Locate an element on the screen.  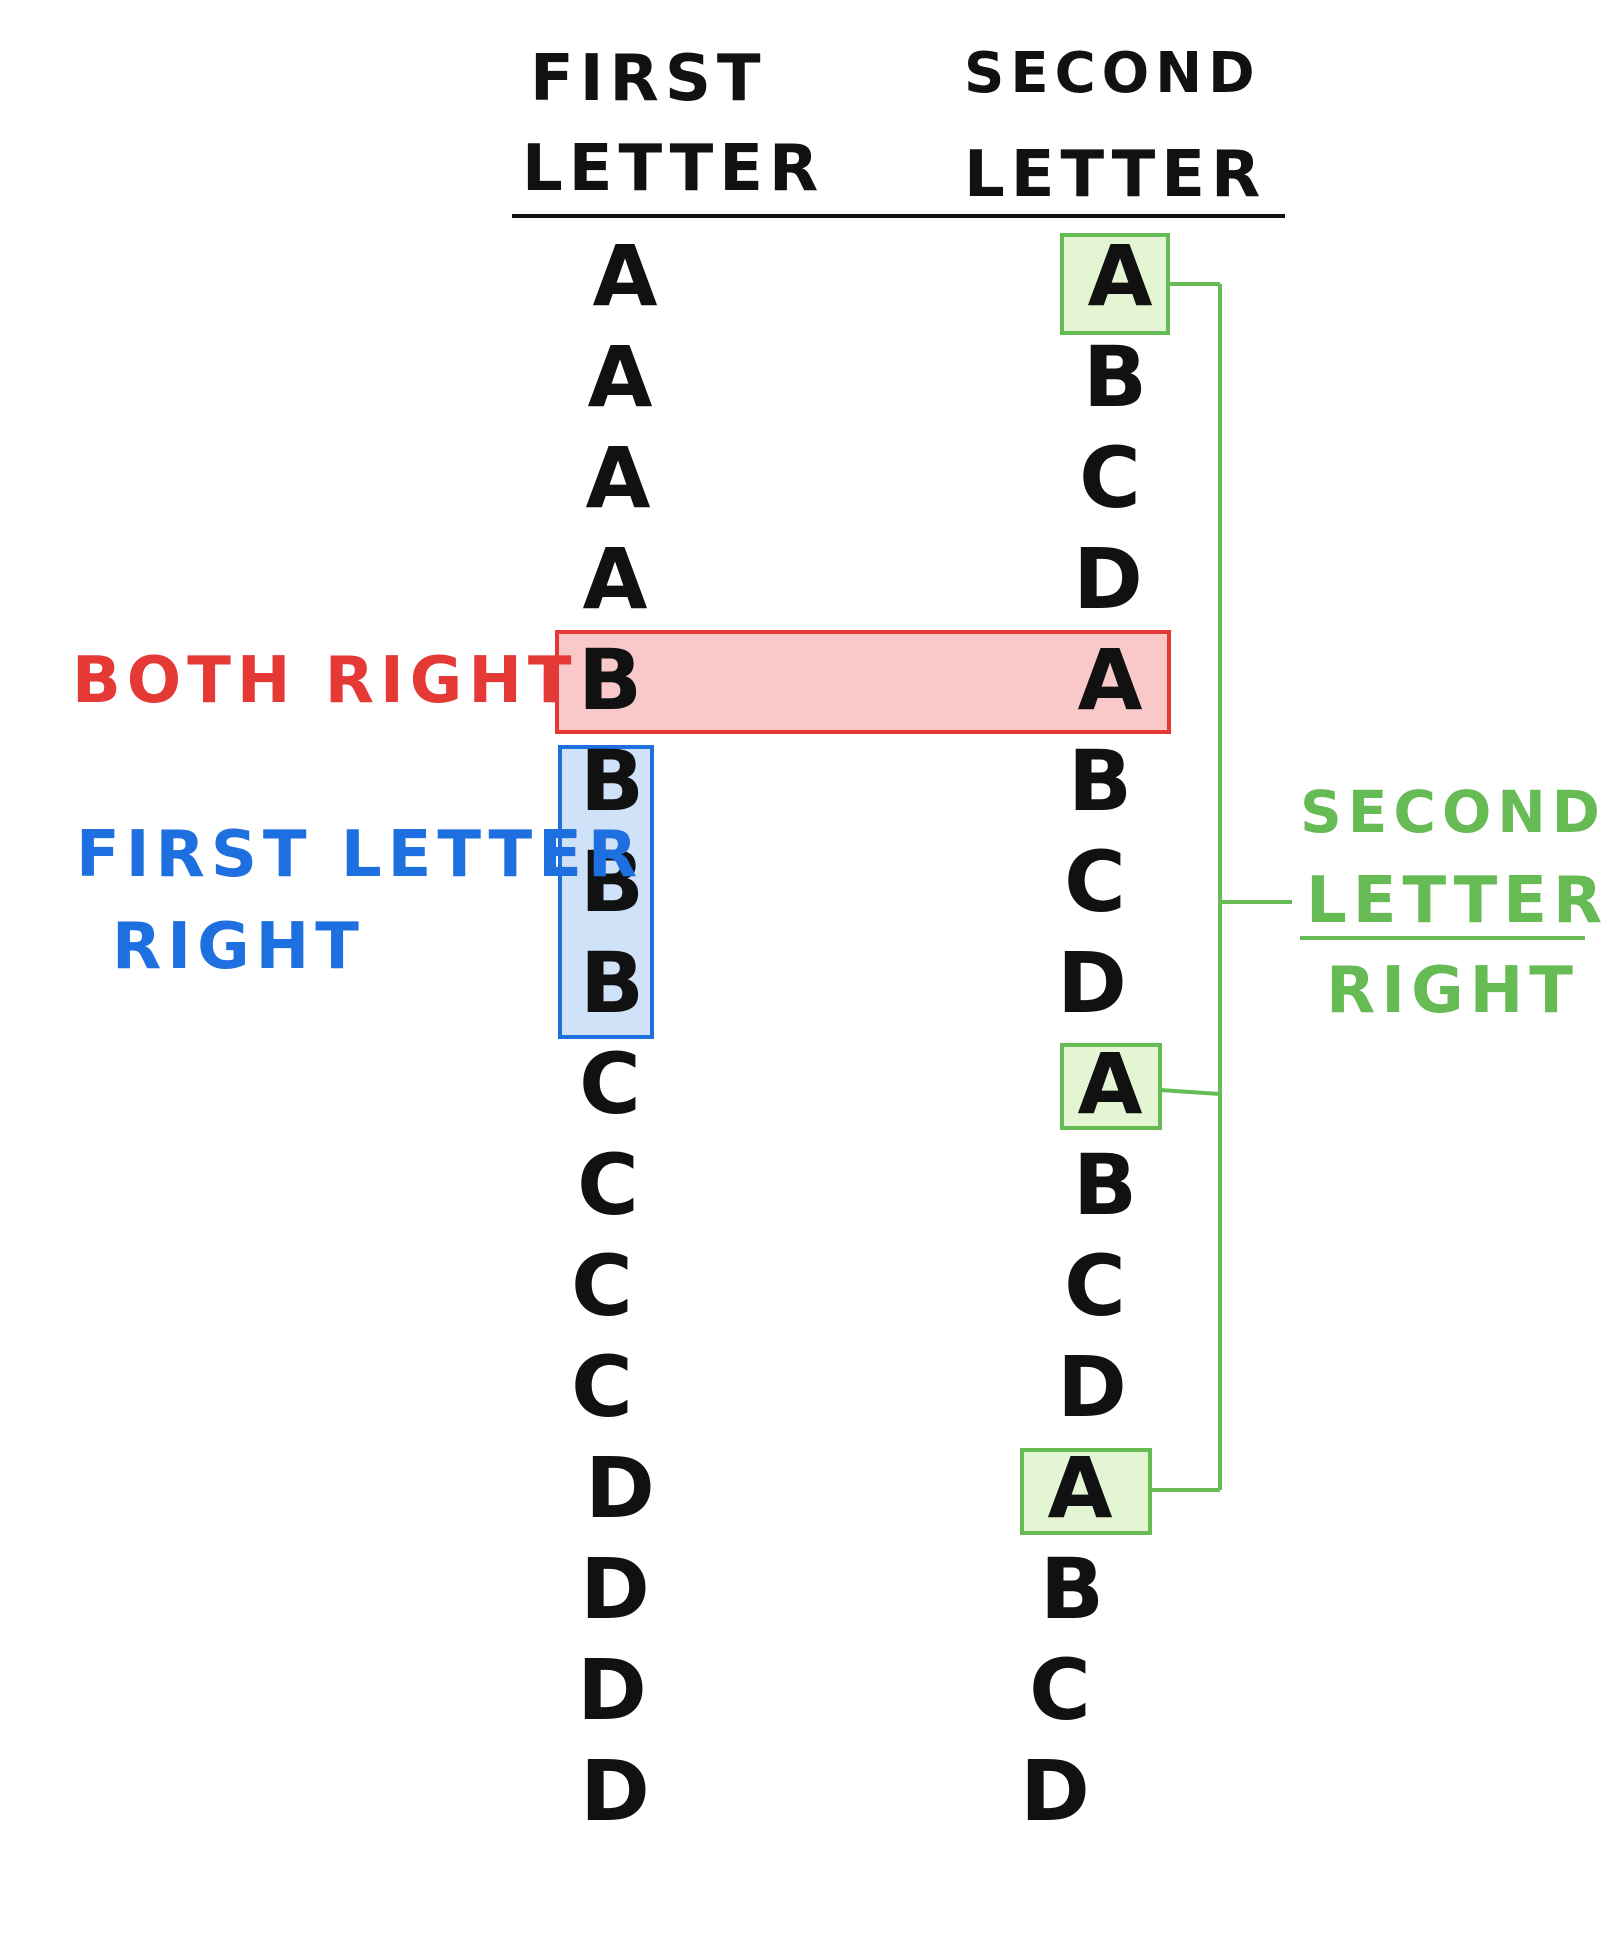
first-letter-right-label-line-1: FIRST LETTER is located at coordinates (359, 855).